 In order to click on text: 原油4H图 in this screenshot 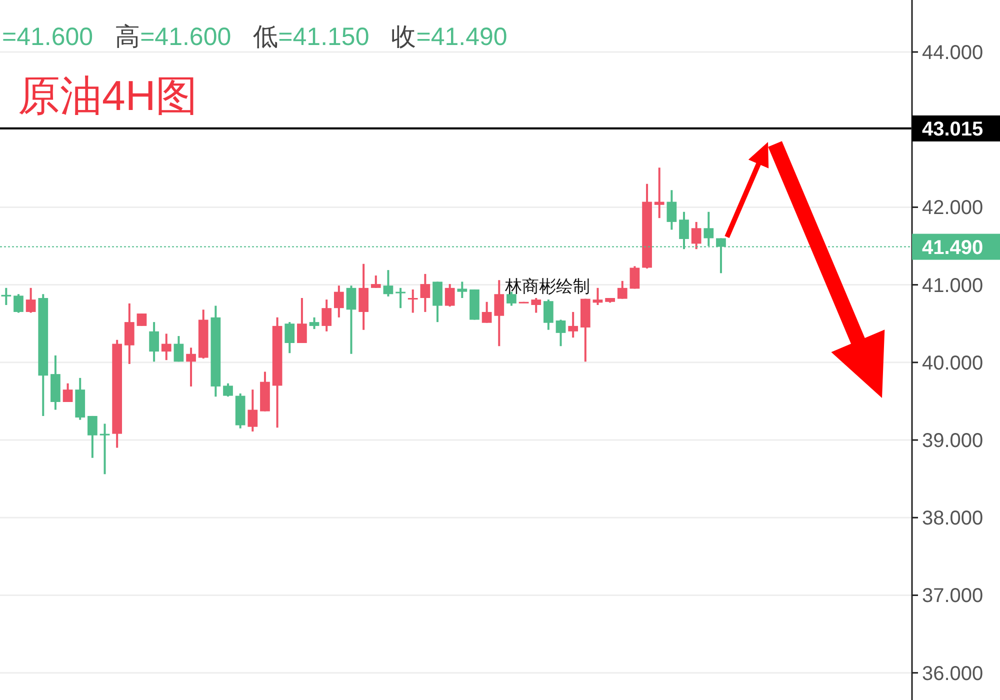, I will do `click(108, 95)`.